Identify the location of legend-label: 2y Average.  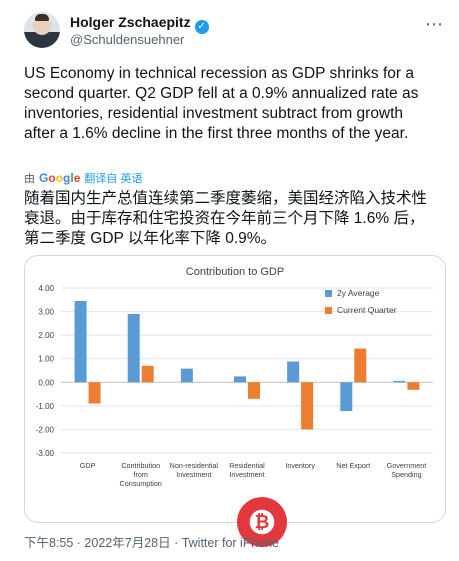
(358, 293).